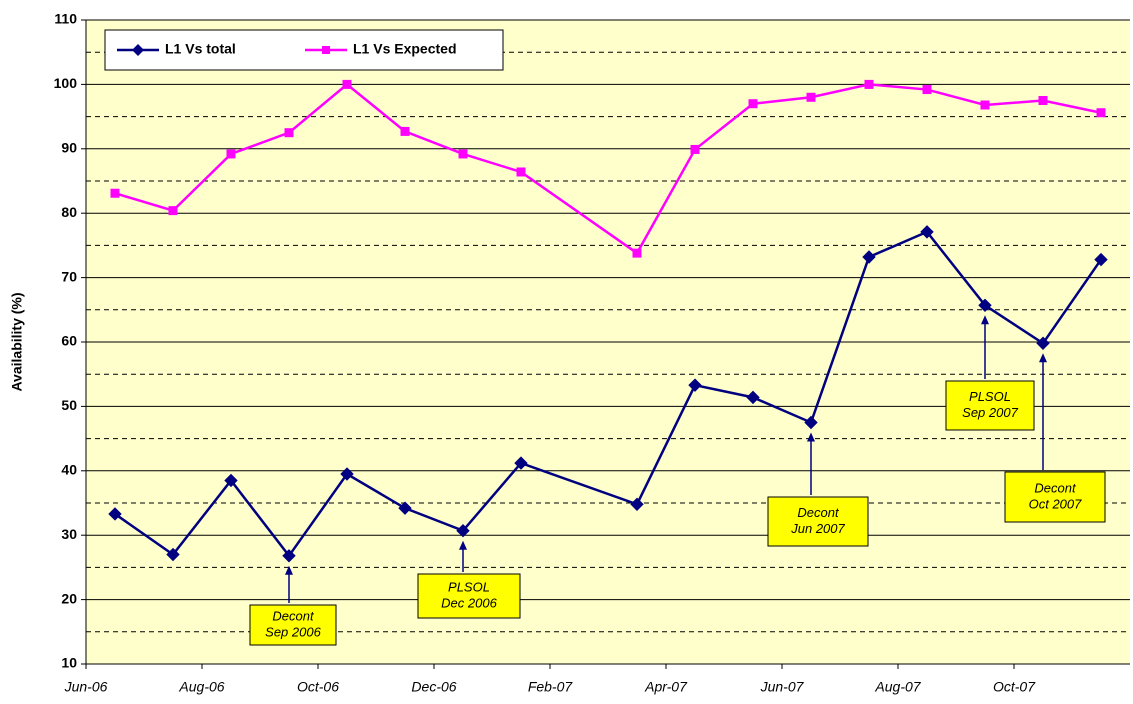 The width and height of the screenshot is (1133, 704). I want to click on x-tick-label: Oct-06, so click(318, 687).